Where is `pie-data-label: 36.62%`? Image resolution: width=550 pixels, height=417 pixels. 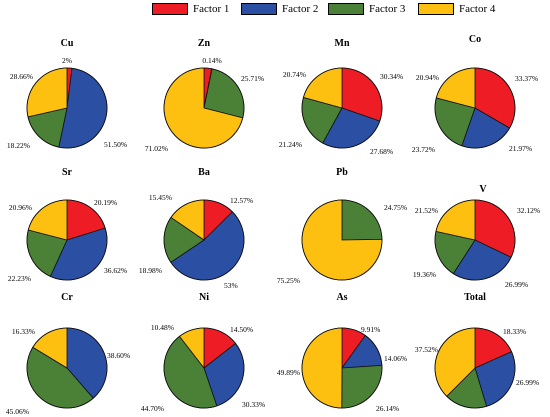 pie-data-label: 36.62% is located at coordinates (115, 270).